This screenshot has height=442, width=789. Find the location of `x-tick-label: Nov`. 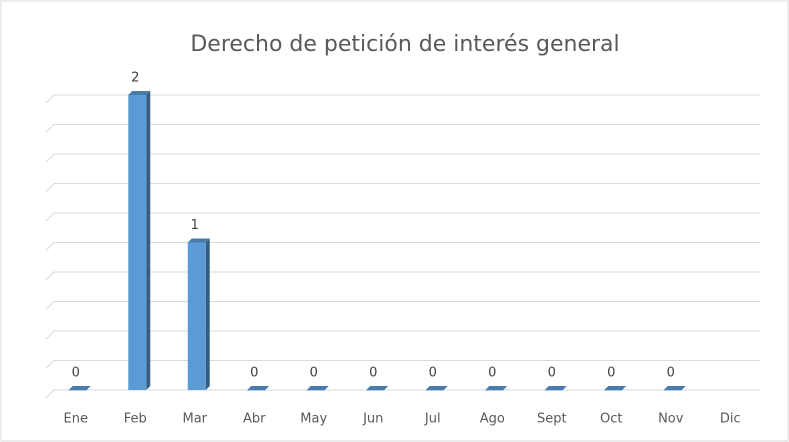

x-tick-label: Nov is located at coordinates (671, 419).